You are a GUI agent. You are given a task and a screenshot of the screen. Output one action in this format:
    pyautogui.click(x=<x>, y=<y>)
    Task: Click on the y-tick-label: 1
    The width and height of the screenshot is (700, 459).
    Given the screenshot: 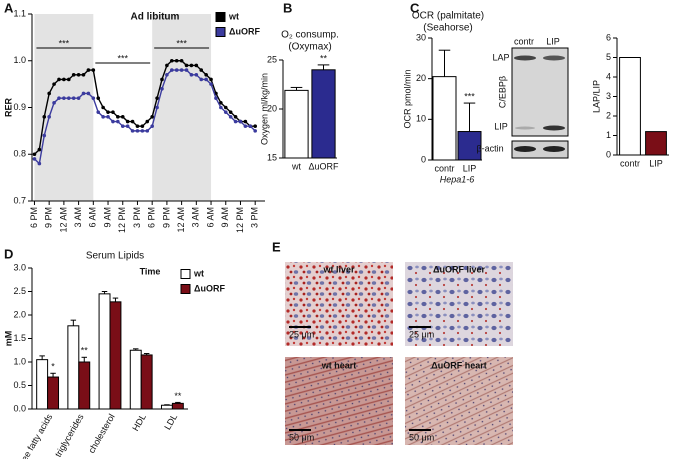 What is the action you would take?
    pyautogui.click(x=608, y=135)
    